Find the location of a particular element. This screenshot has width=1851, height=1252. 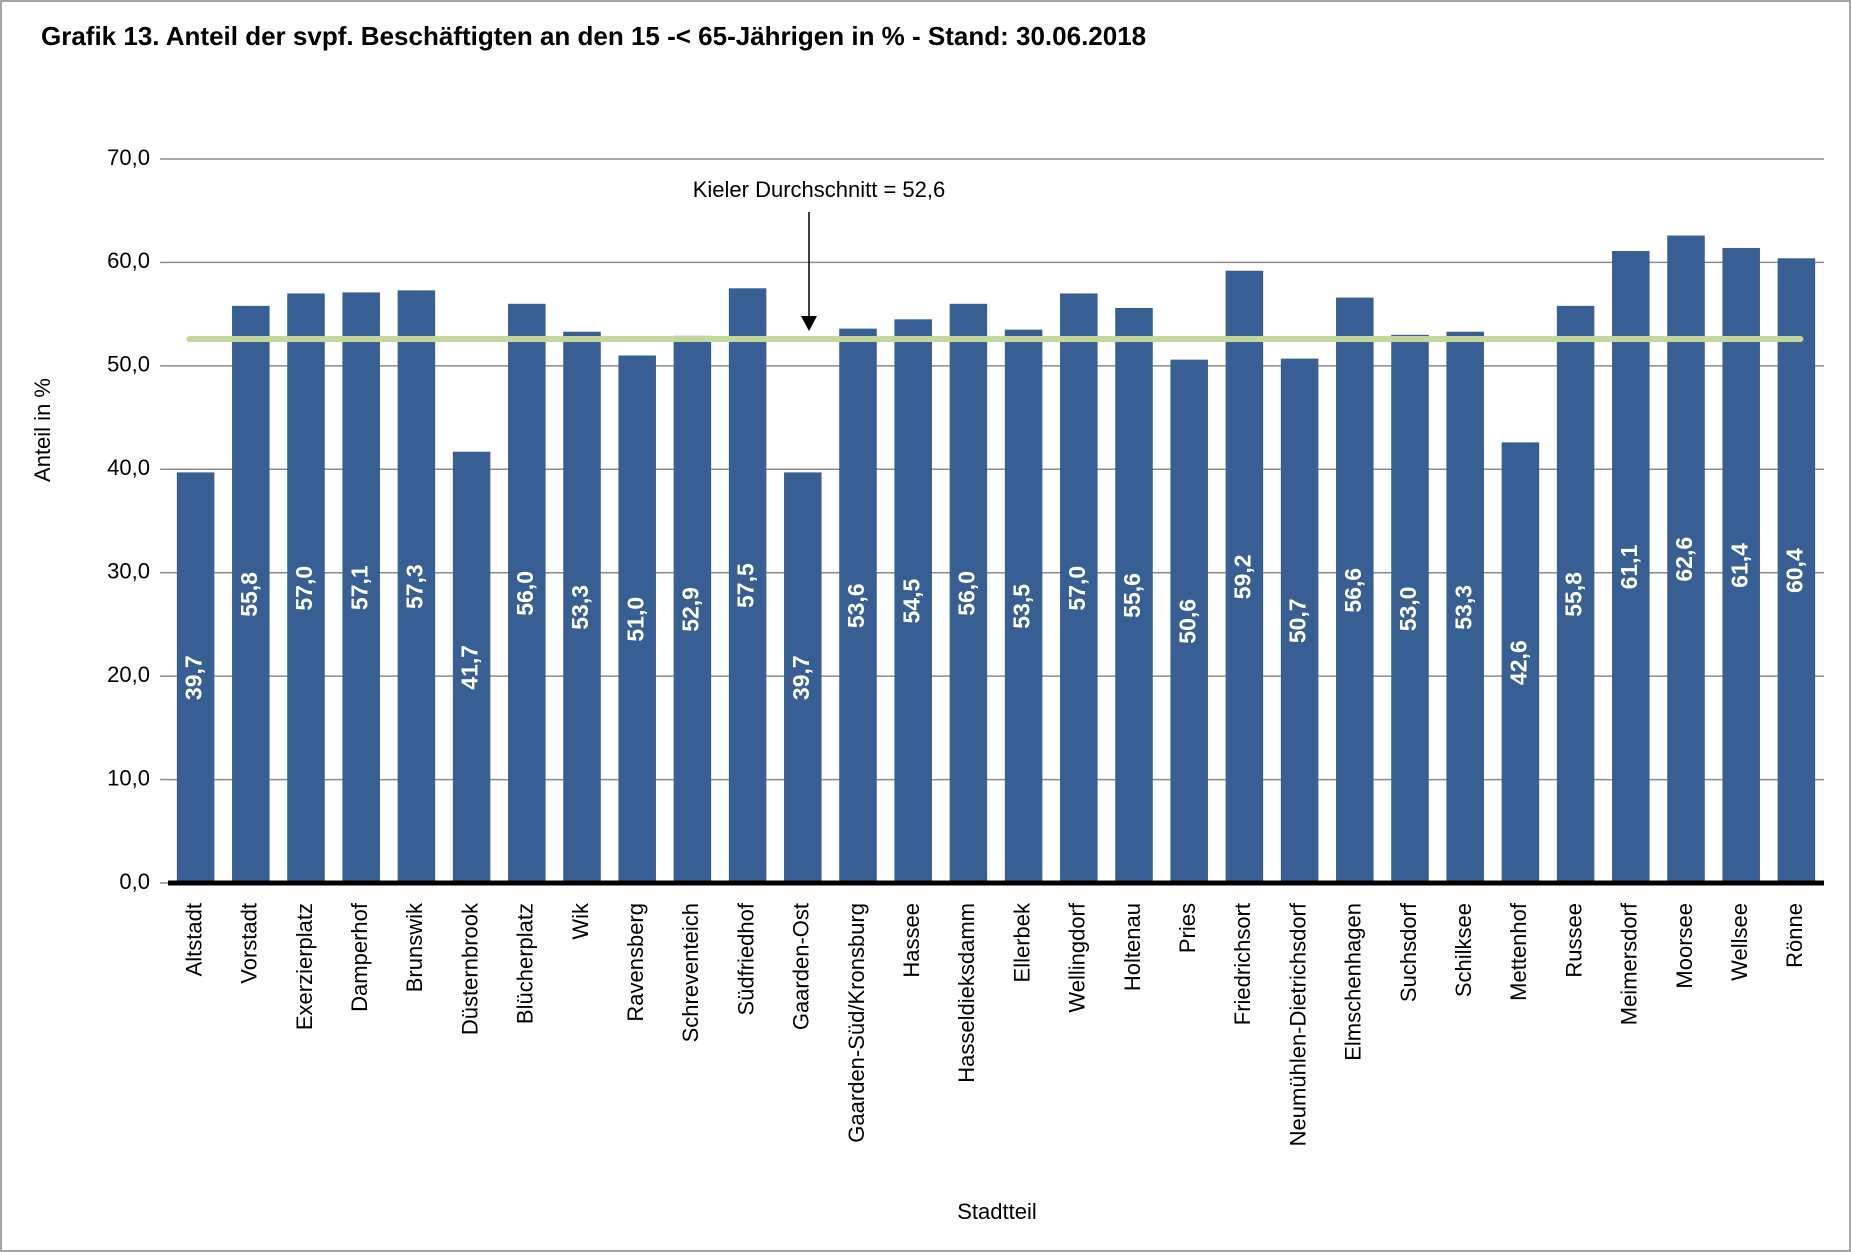

value-label: 56,6 is located at coordinates (1353, 590).